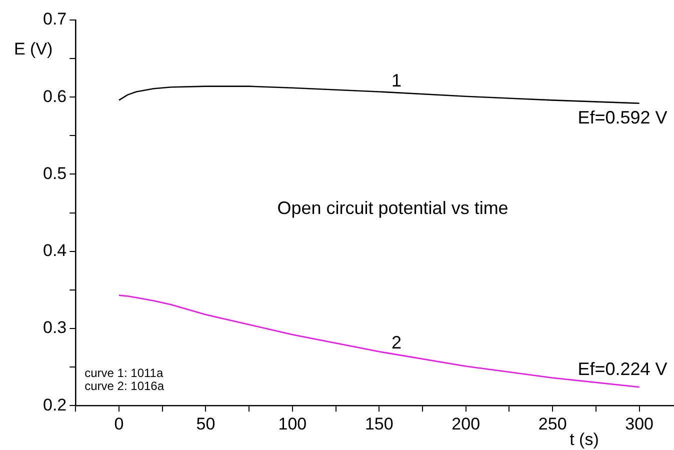  What do you see at coordinates (396, 80) in the screenshot?
I see `series-label: 1` at bounding box center [396, 80].